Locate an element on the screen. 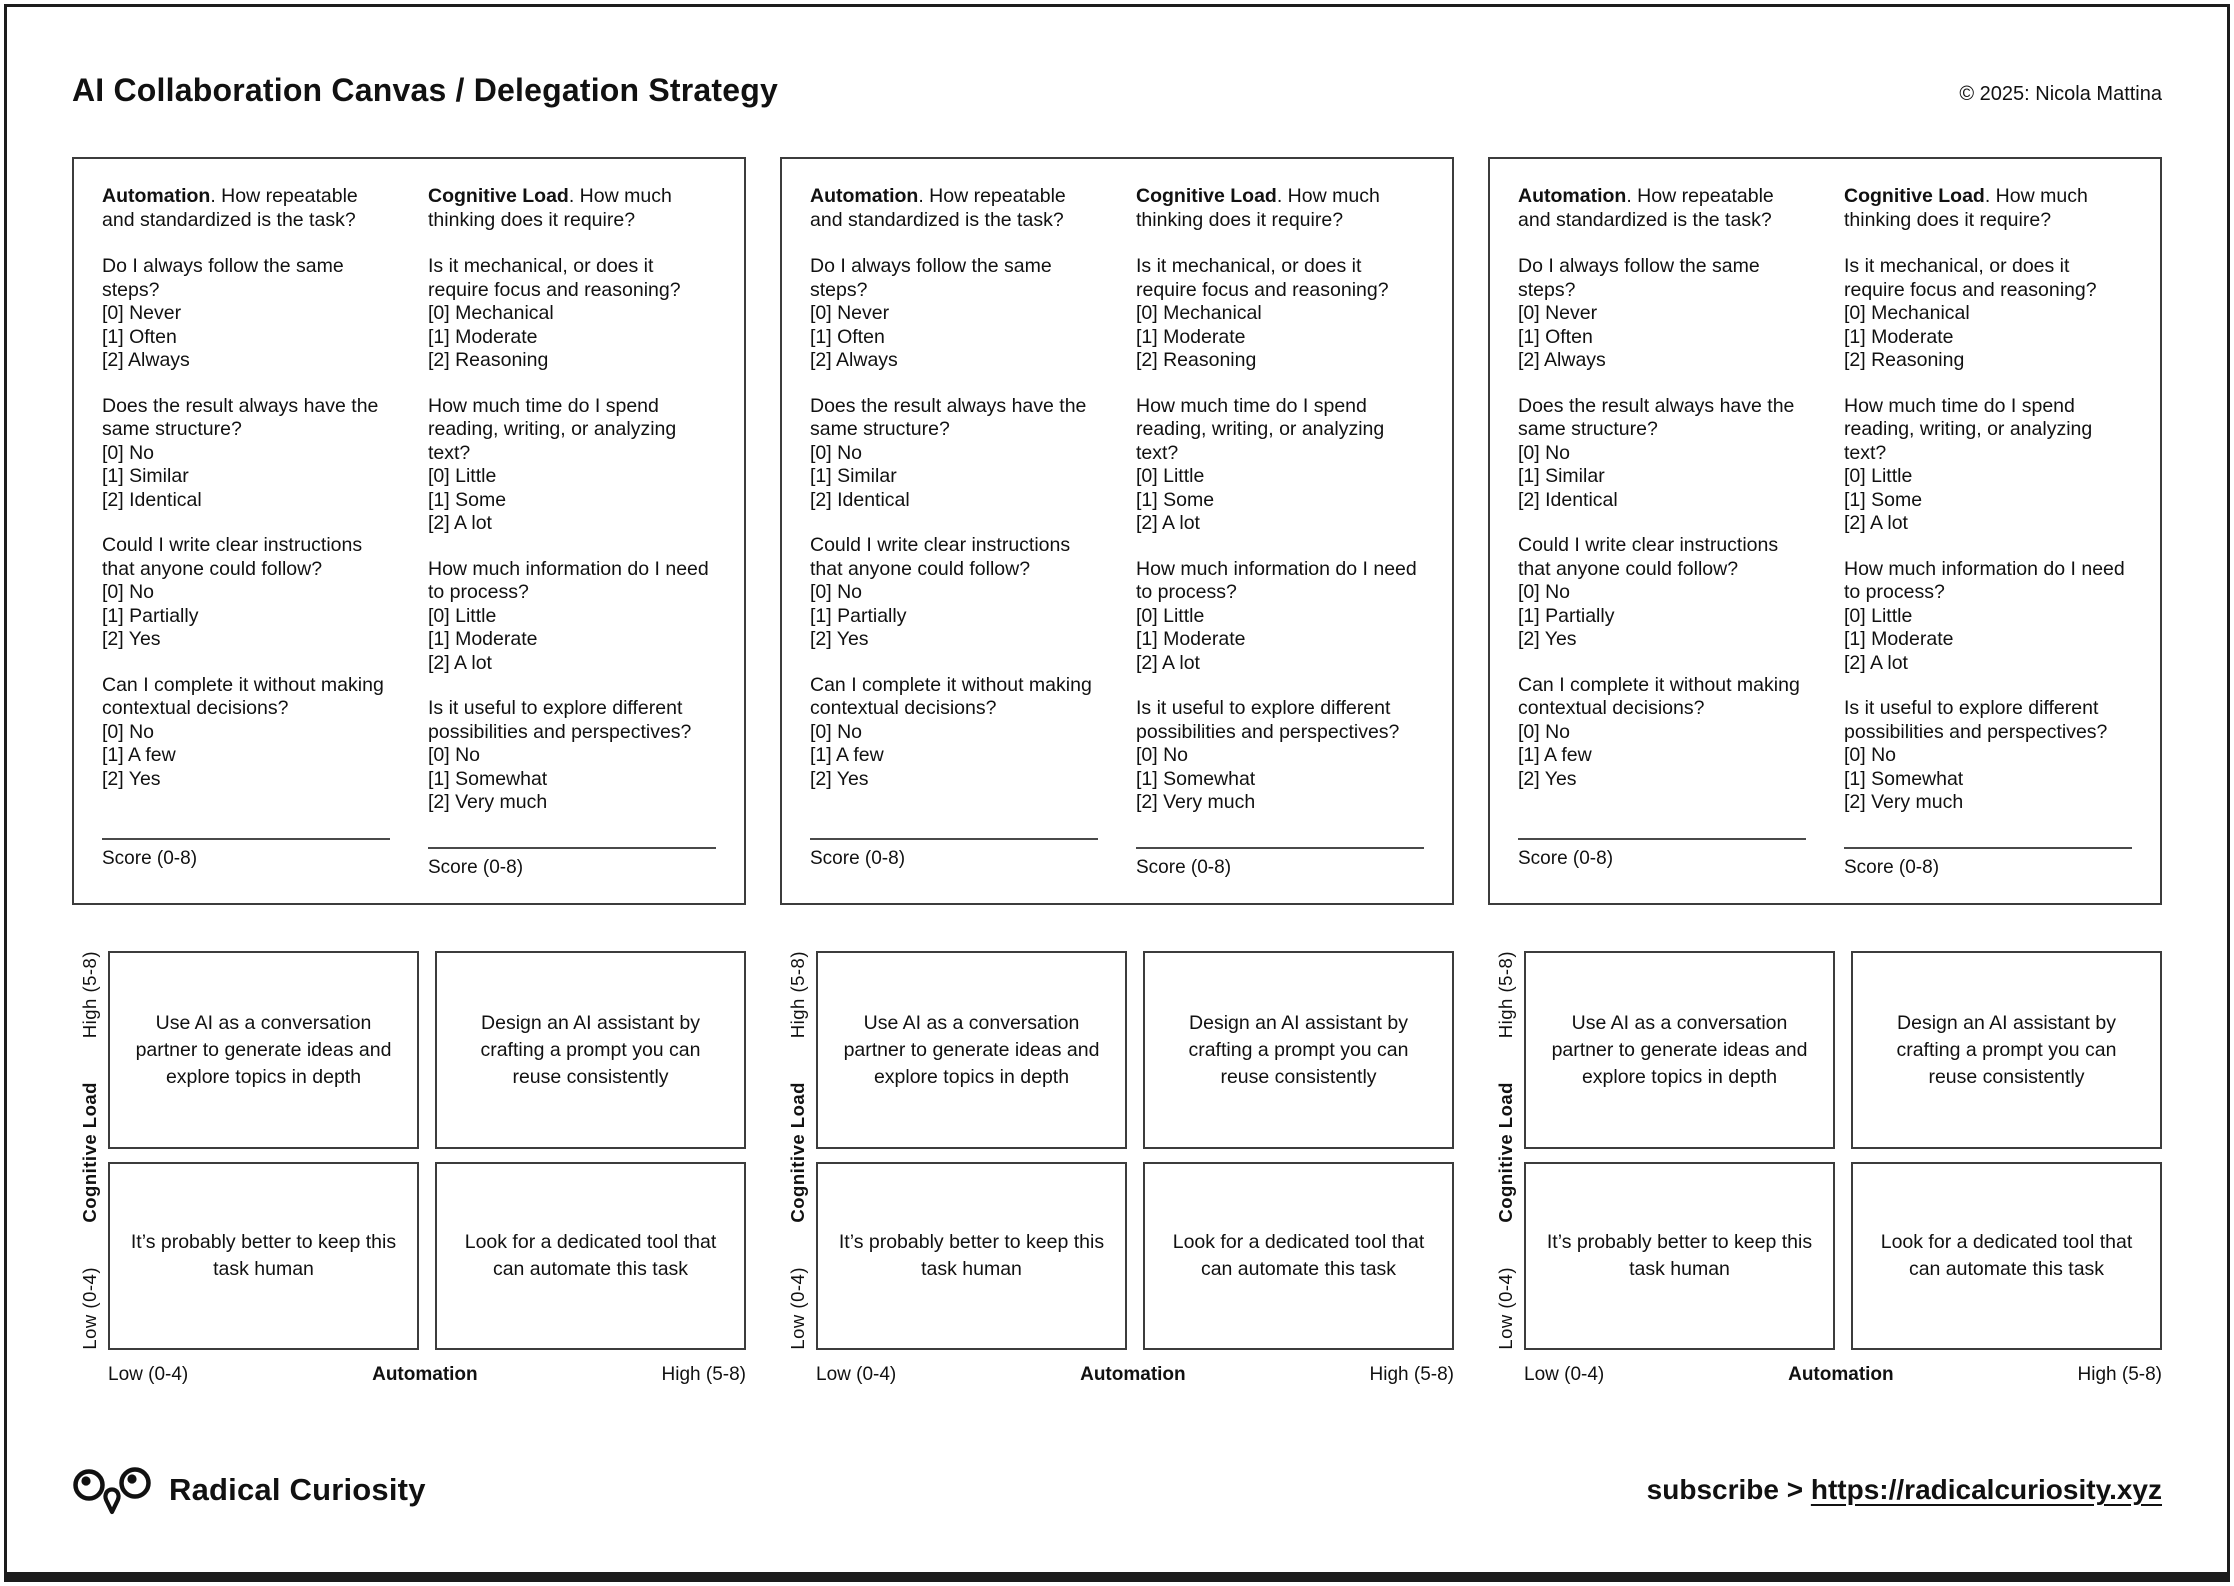 The image size is (2234, 1586). subscribe-link: https://radicalcuriosity.xyz is located at coordinates (1986, 1489).